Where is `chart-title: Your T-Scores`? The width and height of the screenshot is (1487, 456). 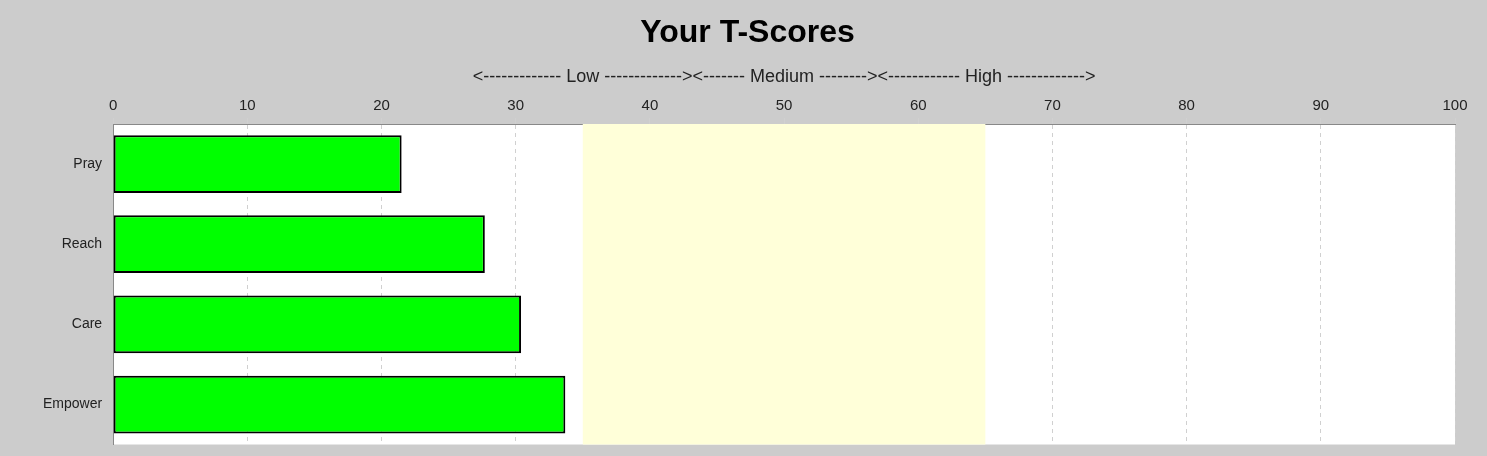 chart-title: Your T-Scores is located at coordinates (747, 31).